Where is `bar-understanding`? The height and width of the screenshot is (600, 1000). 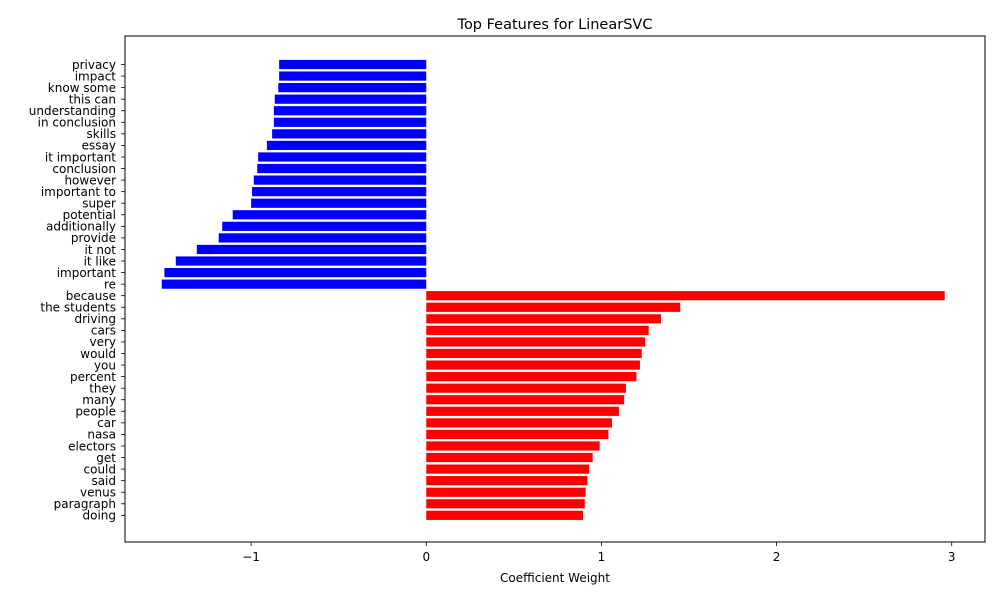 bar-understanding is located at coordinates (350, 111).